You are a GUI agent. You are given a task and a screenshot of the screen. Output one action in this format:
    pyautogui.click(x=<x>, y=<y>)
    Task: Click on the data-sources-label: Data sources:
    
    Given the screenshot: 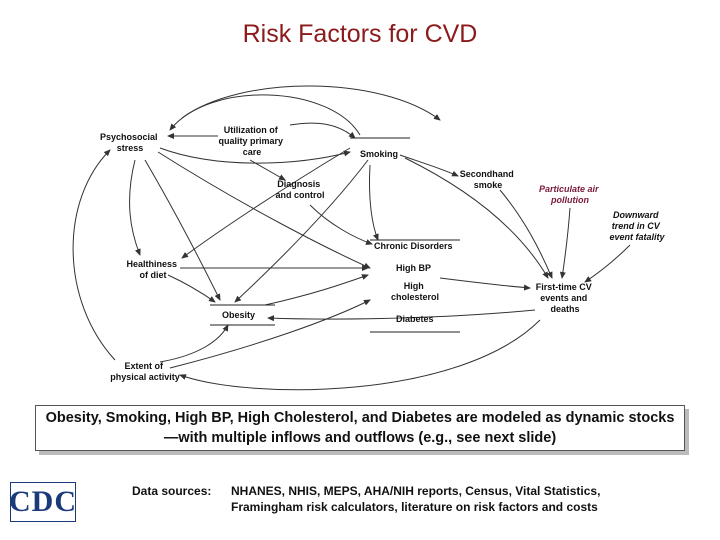 What is the action you would take?
    pyautogui.click(x=172, y=491)
    